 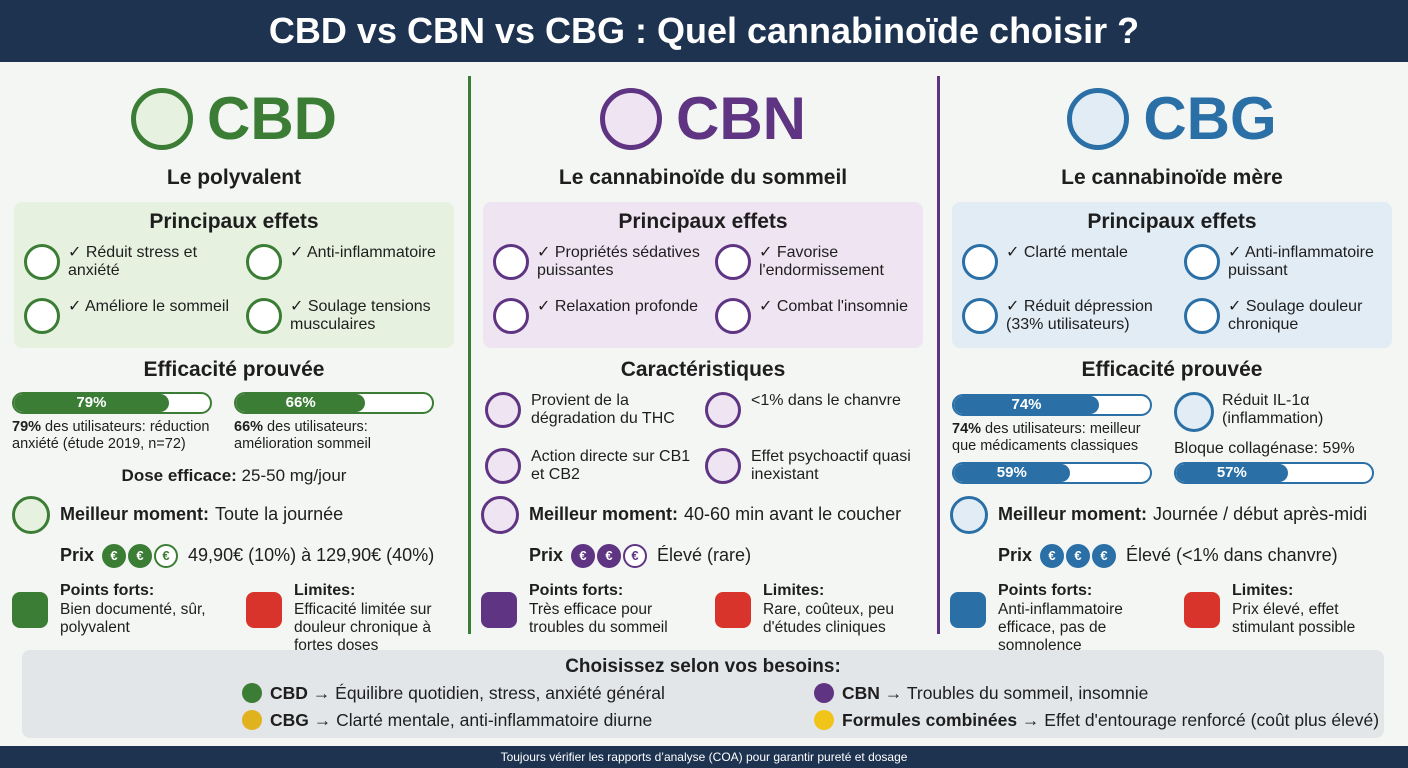 What do you see at coordinates (938, 355) in the screenshot?
I see `separator` at bounding box center [938, 355].